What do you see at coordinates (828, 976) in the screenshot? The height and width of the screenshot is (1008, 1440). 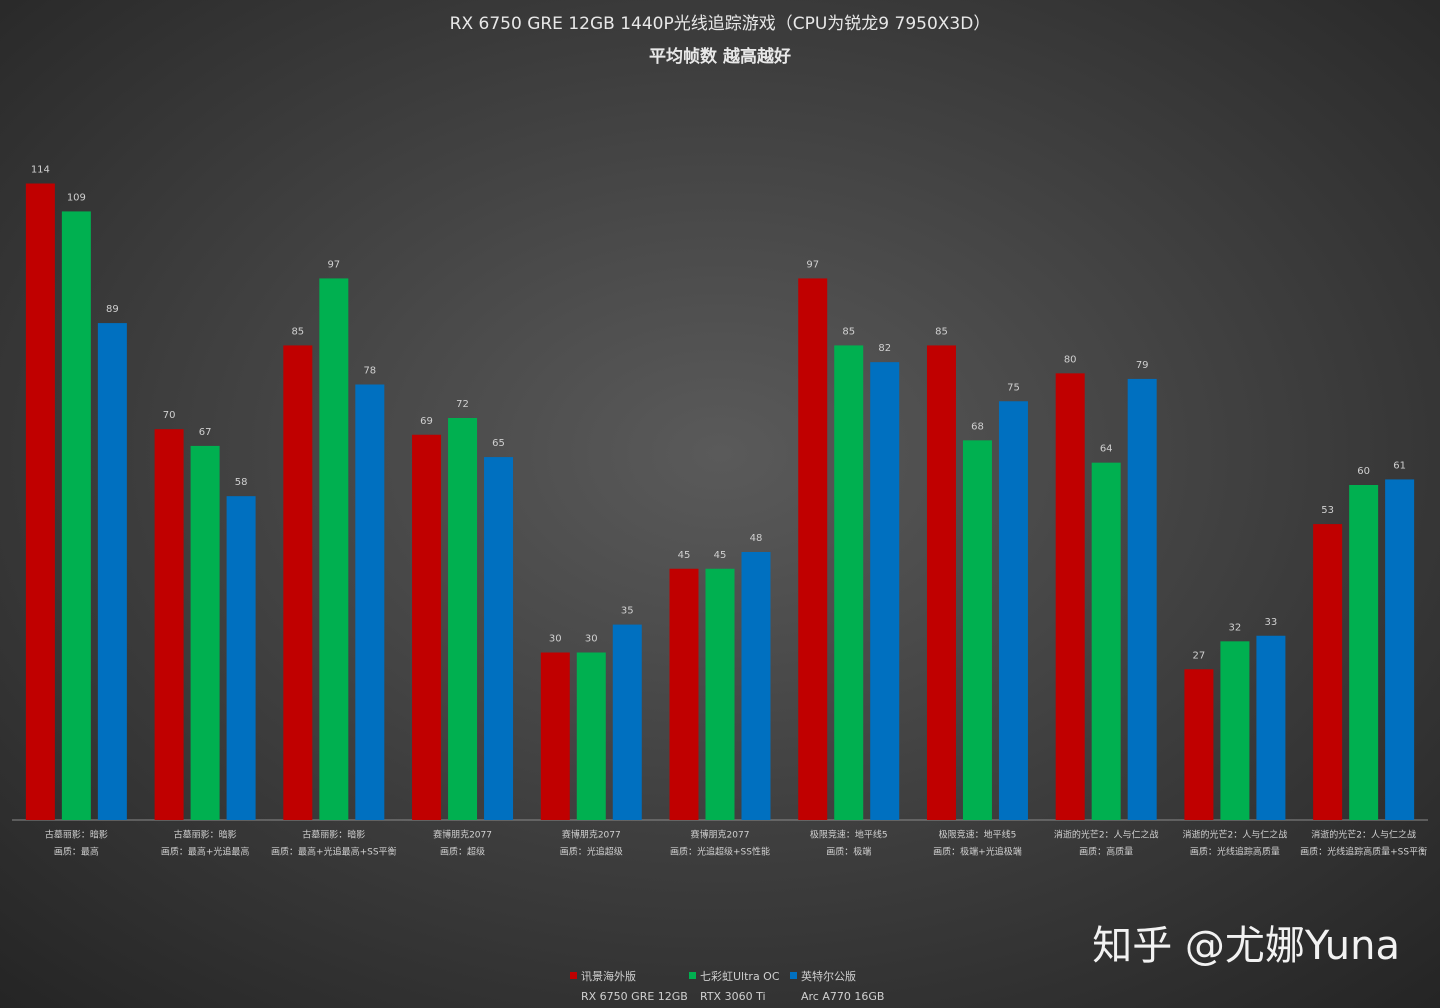 I see `legend-label: 英特尔公版` at bounding box center [828, 976].